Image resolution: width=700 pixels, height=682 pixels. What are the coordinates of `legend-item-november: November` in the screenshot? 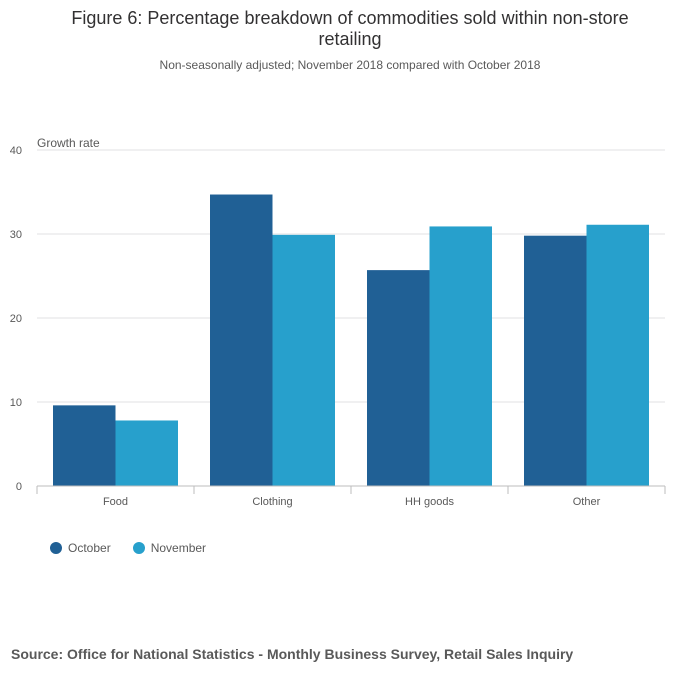 It's located at (169, 548).